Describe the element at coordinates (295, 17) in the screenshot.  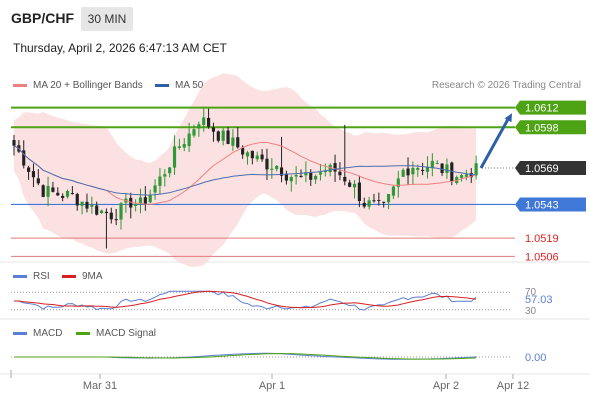
I see `chart-header: GBP/CHF 30 MIN` at that location.